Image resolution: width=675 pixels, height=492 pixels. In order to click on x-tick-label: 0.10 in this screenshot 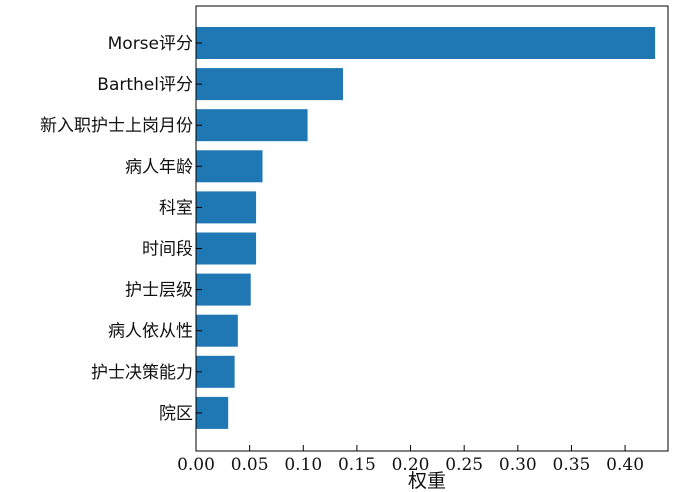, I will do `click(303, 465)`.